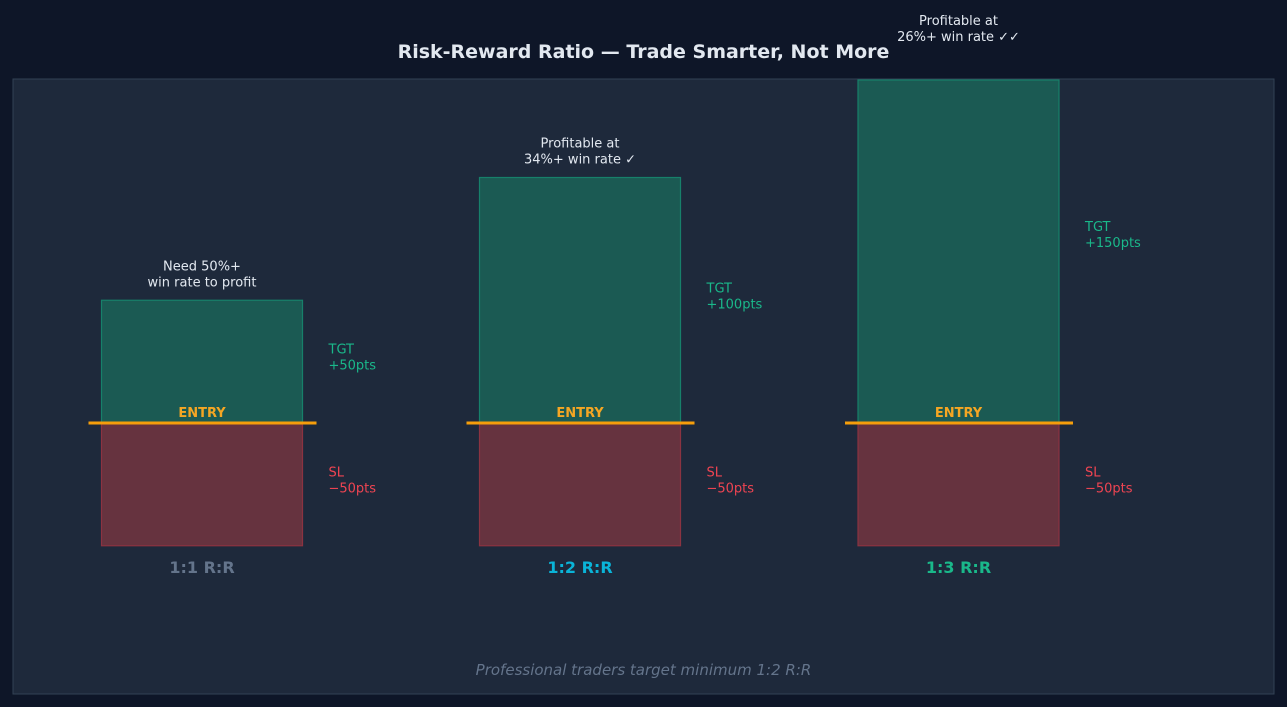  Describe the element at coordinates (352, 358) in the screenshot. I see `target-label-1-1: TGT +50pts` at that location.